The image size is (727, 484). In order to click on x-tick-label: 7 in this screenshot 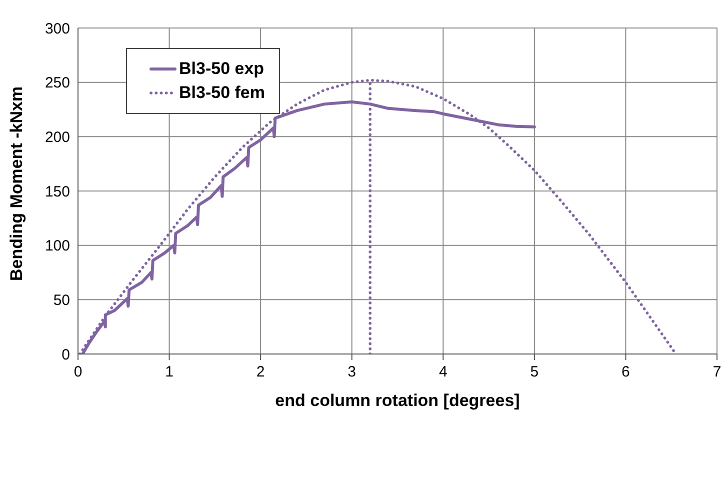, I will do `click(717, 372)`.